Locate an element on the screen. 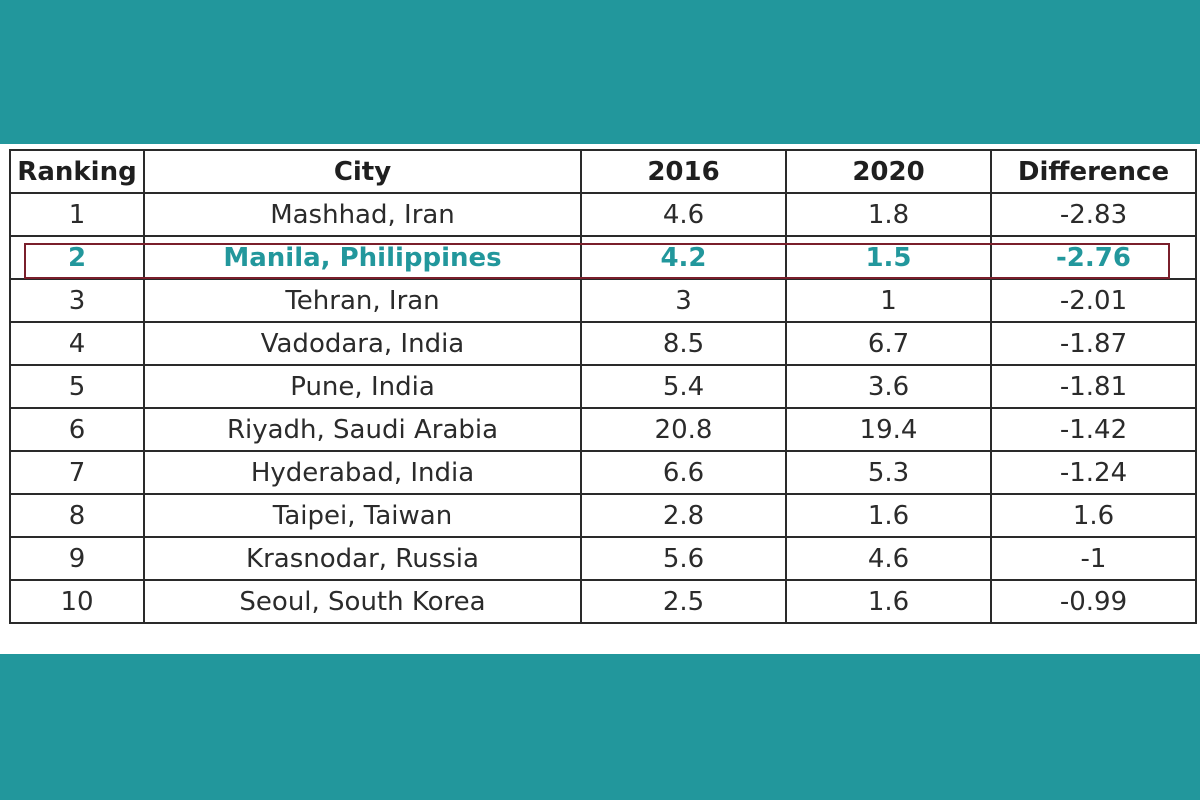 This screenshot has height=800, width=1200. header-difference: Difference is located at coordinates (1093, 171).